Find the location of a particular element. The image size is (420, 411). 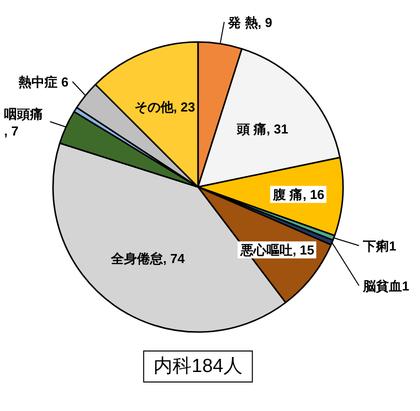

slice-label: 頭 痛, 31 is located at coordinates (262, 129).